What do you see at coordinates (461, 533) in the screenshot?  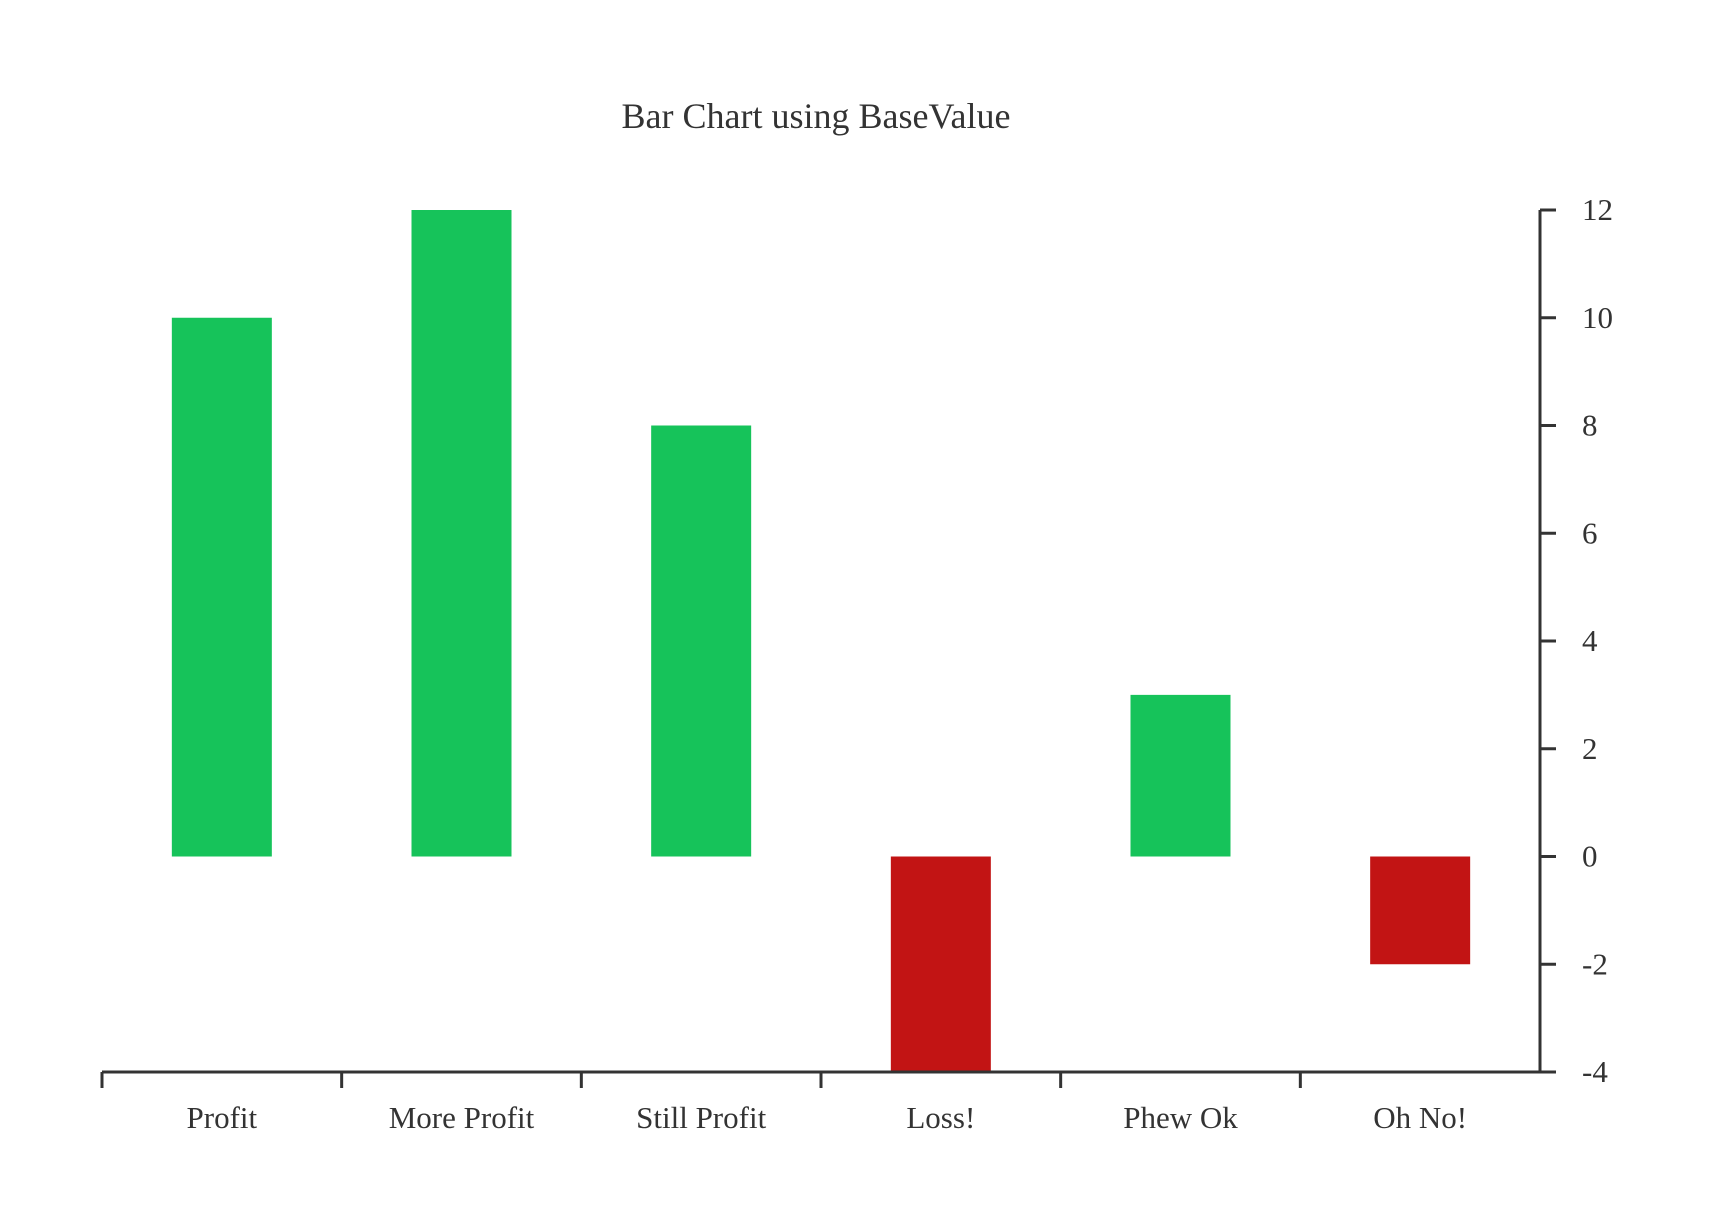 I see `bar-more-profit` at bounding box center [461, 533].